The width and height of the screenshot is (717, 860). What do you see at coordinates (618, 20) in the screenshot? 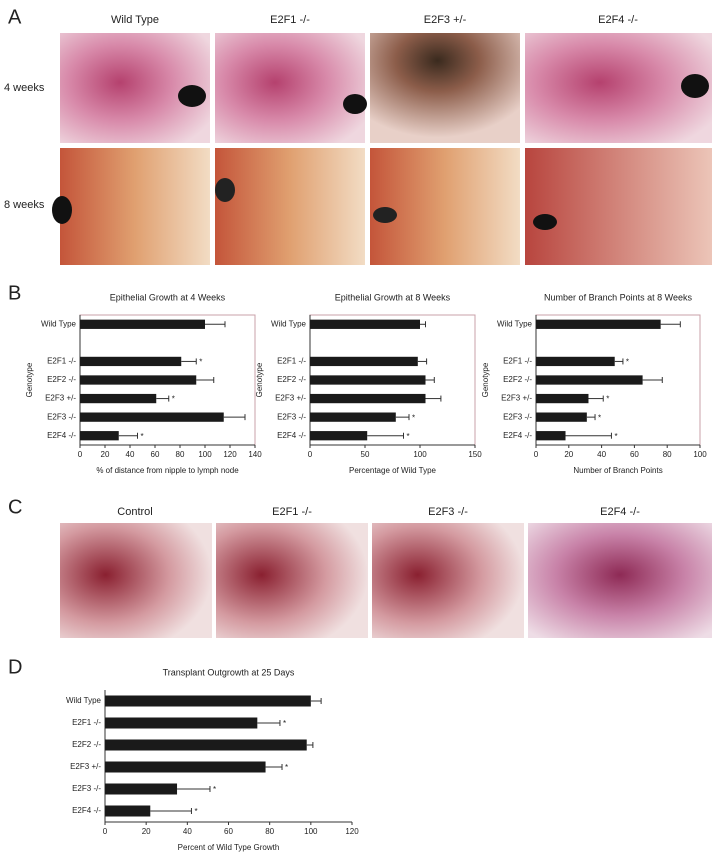
I see `column-label: E2F4 -/-` at bounding box center [618, 20].